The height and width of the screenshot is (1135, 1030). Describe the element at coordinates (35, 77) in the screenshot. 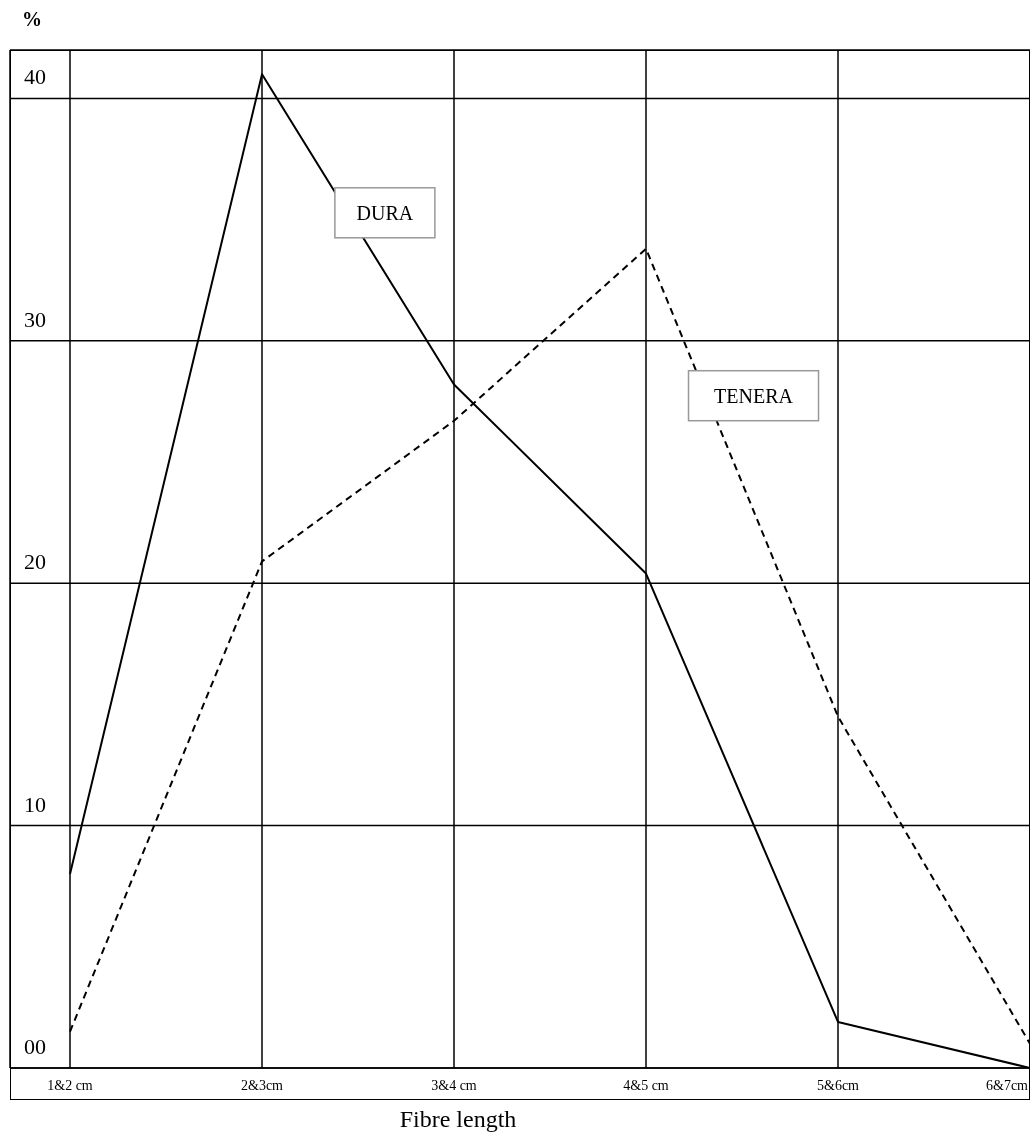

I see `y-tick-label: 40` at that location.